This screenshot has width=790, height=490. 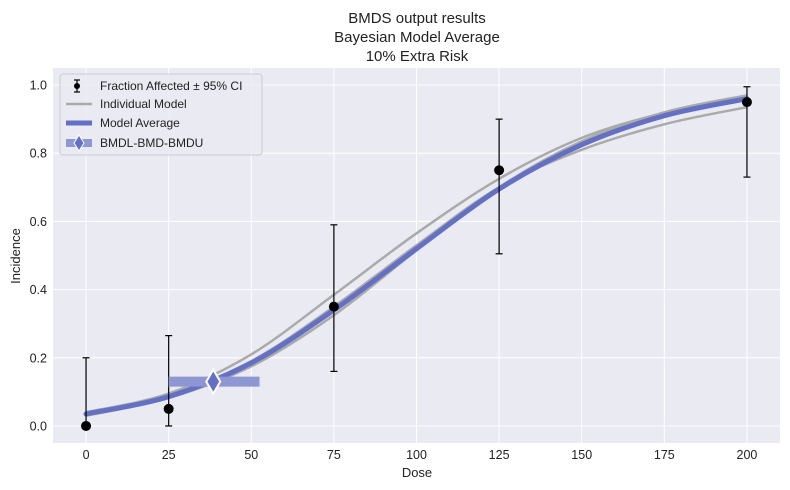 I want to click on x-tick-label: 200, so click(x=747, y=455).